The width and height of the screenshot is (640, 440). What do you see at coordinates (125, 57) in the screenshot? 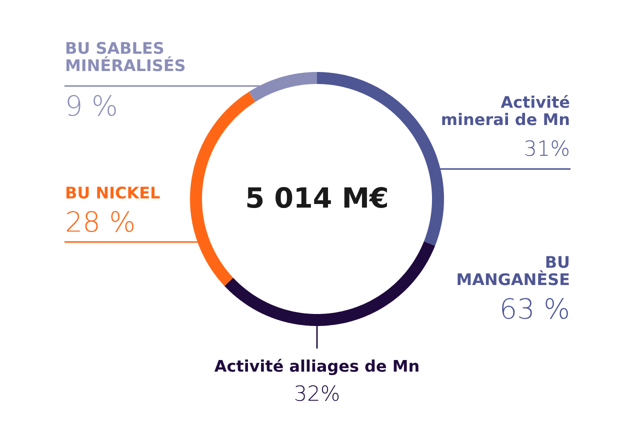
I see `slice-label: BU SABLES MINÉRALISÉS` at bounding box center [125, 57].